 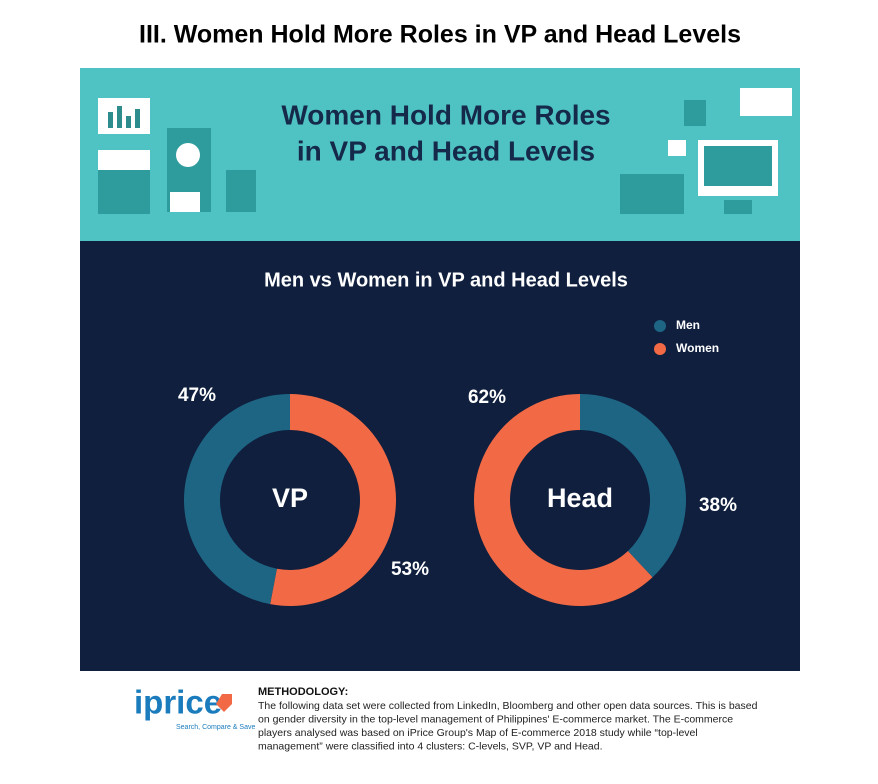 What do you see at coordinates (178, 702) in the screenshot?
I see `logo: iprice` at bounding box center [178, 702].